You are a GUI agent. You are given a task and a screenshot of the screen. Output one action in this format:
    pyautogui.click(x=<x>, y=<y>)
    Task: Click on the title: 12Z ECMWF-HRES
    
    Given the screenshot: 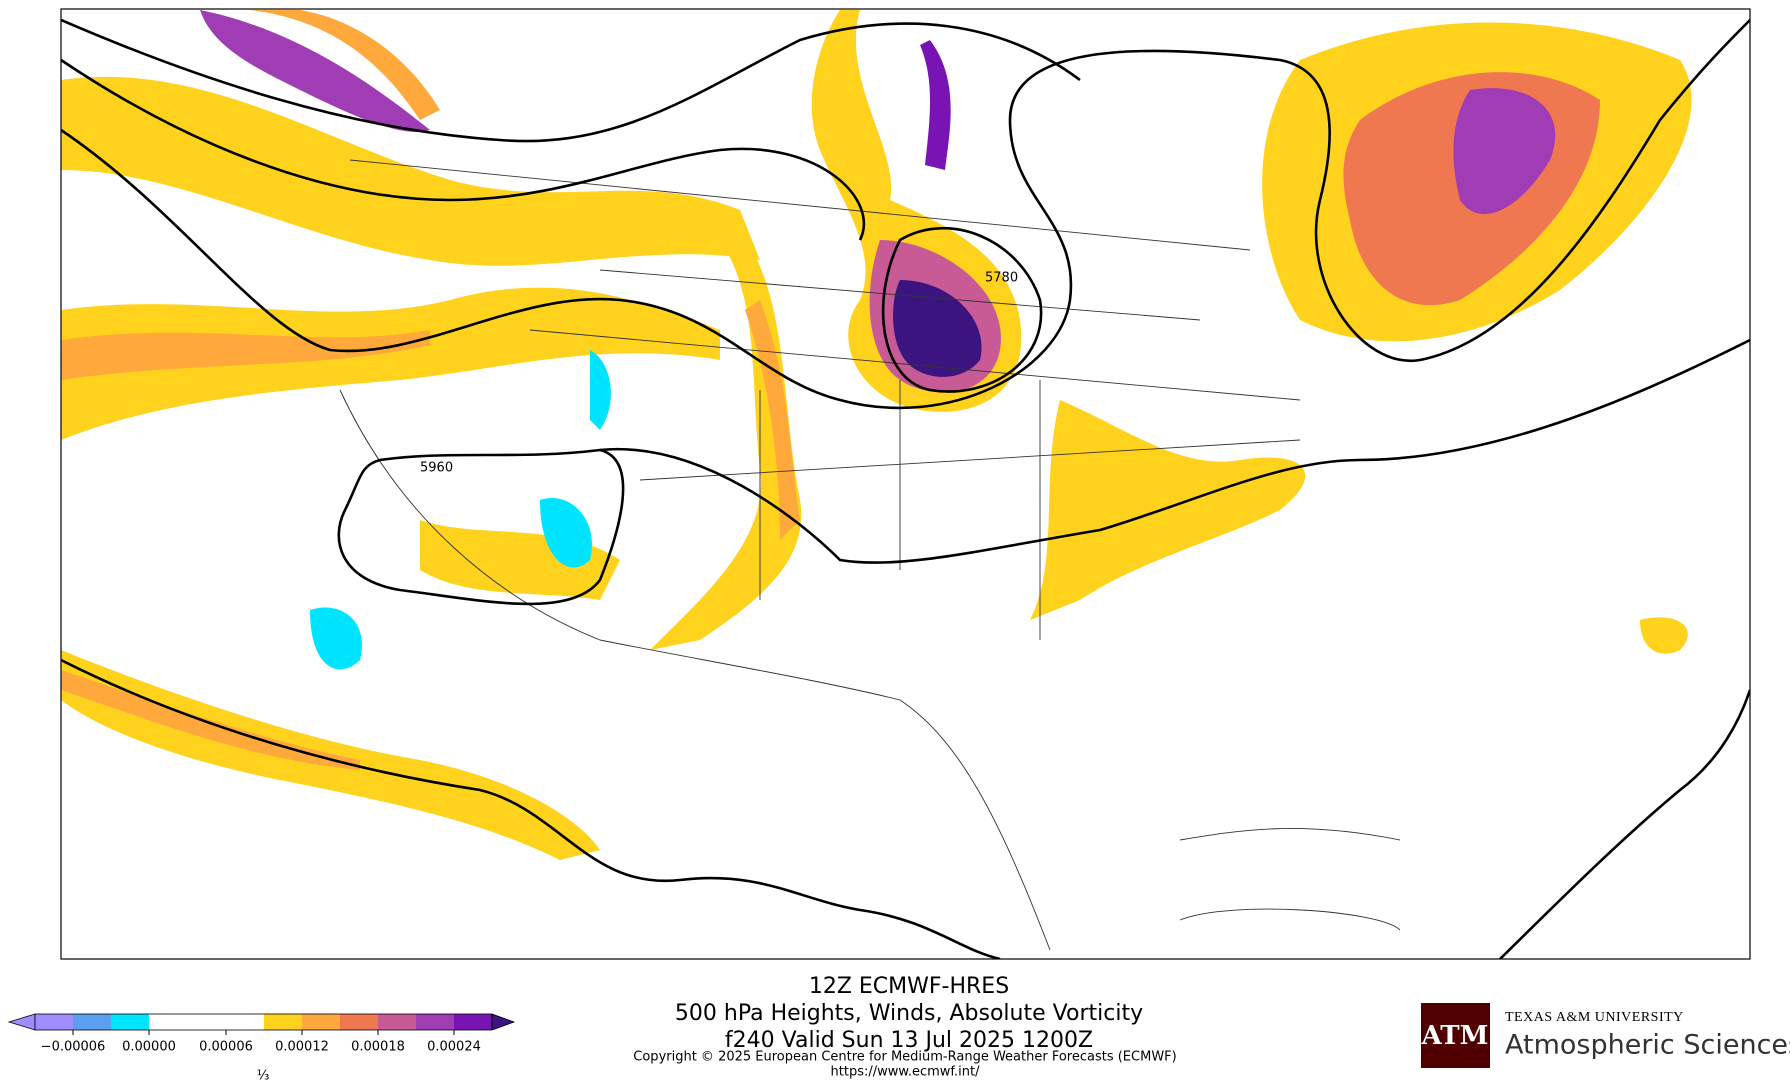 What is the action you would take?
    pyautogui.click(x=909, y=986)
    